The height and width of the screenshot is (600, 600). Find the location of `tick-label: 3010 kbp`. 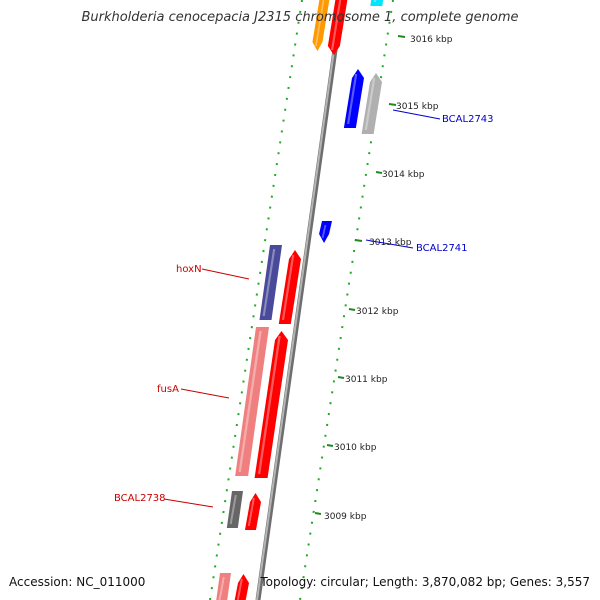

tick-label: 3010 kbp is located at coordinates (355, 448).